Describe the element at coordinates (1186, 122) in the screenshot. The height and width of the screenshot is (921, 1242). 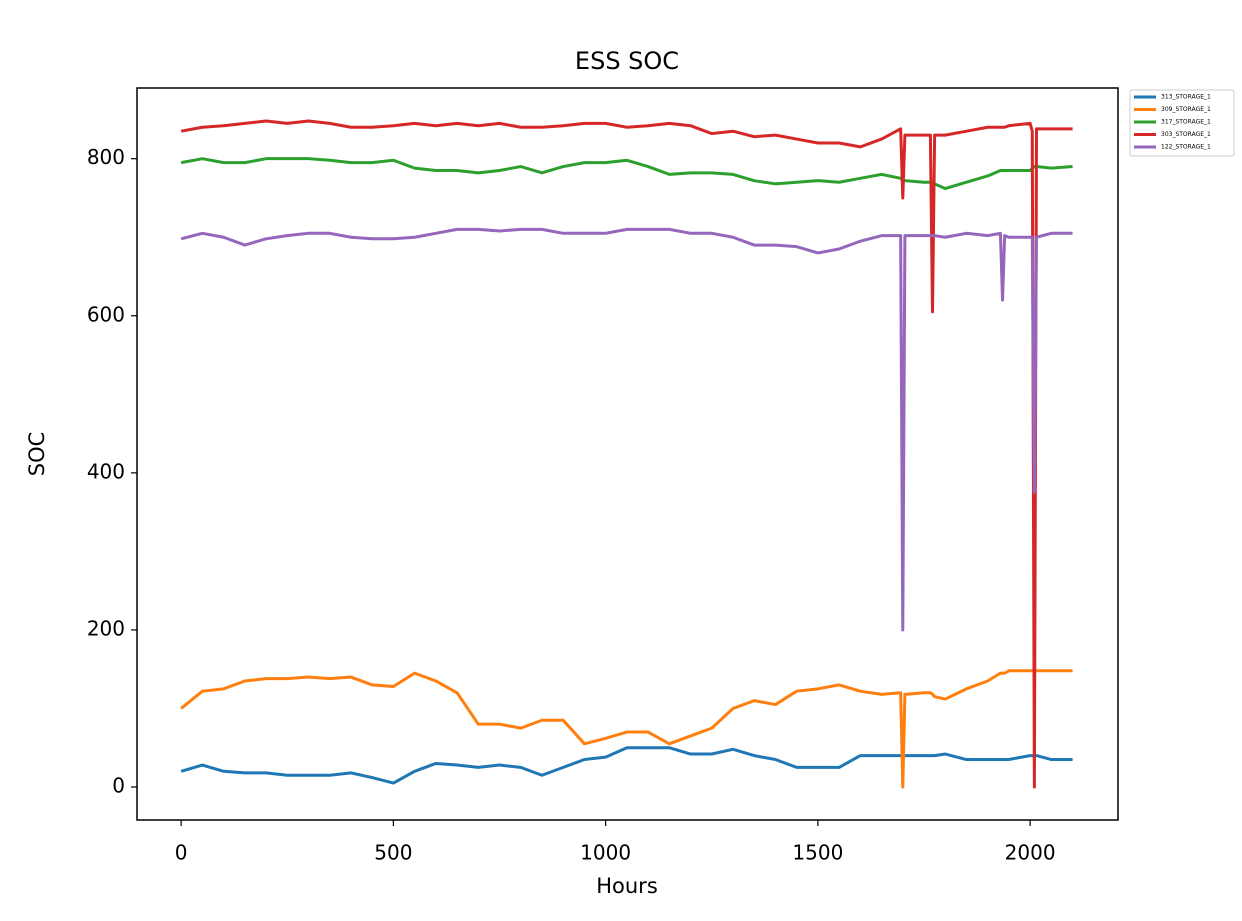
I see `legend-label: 317_STORAGE_1` at that location.